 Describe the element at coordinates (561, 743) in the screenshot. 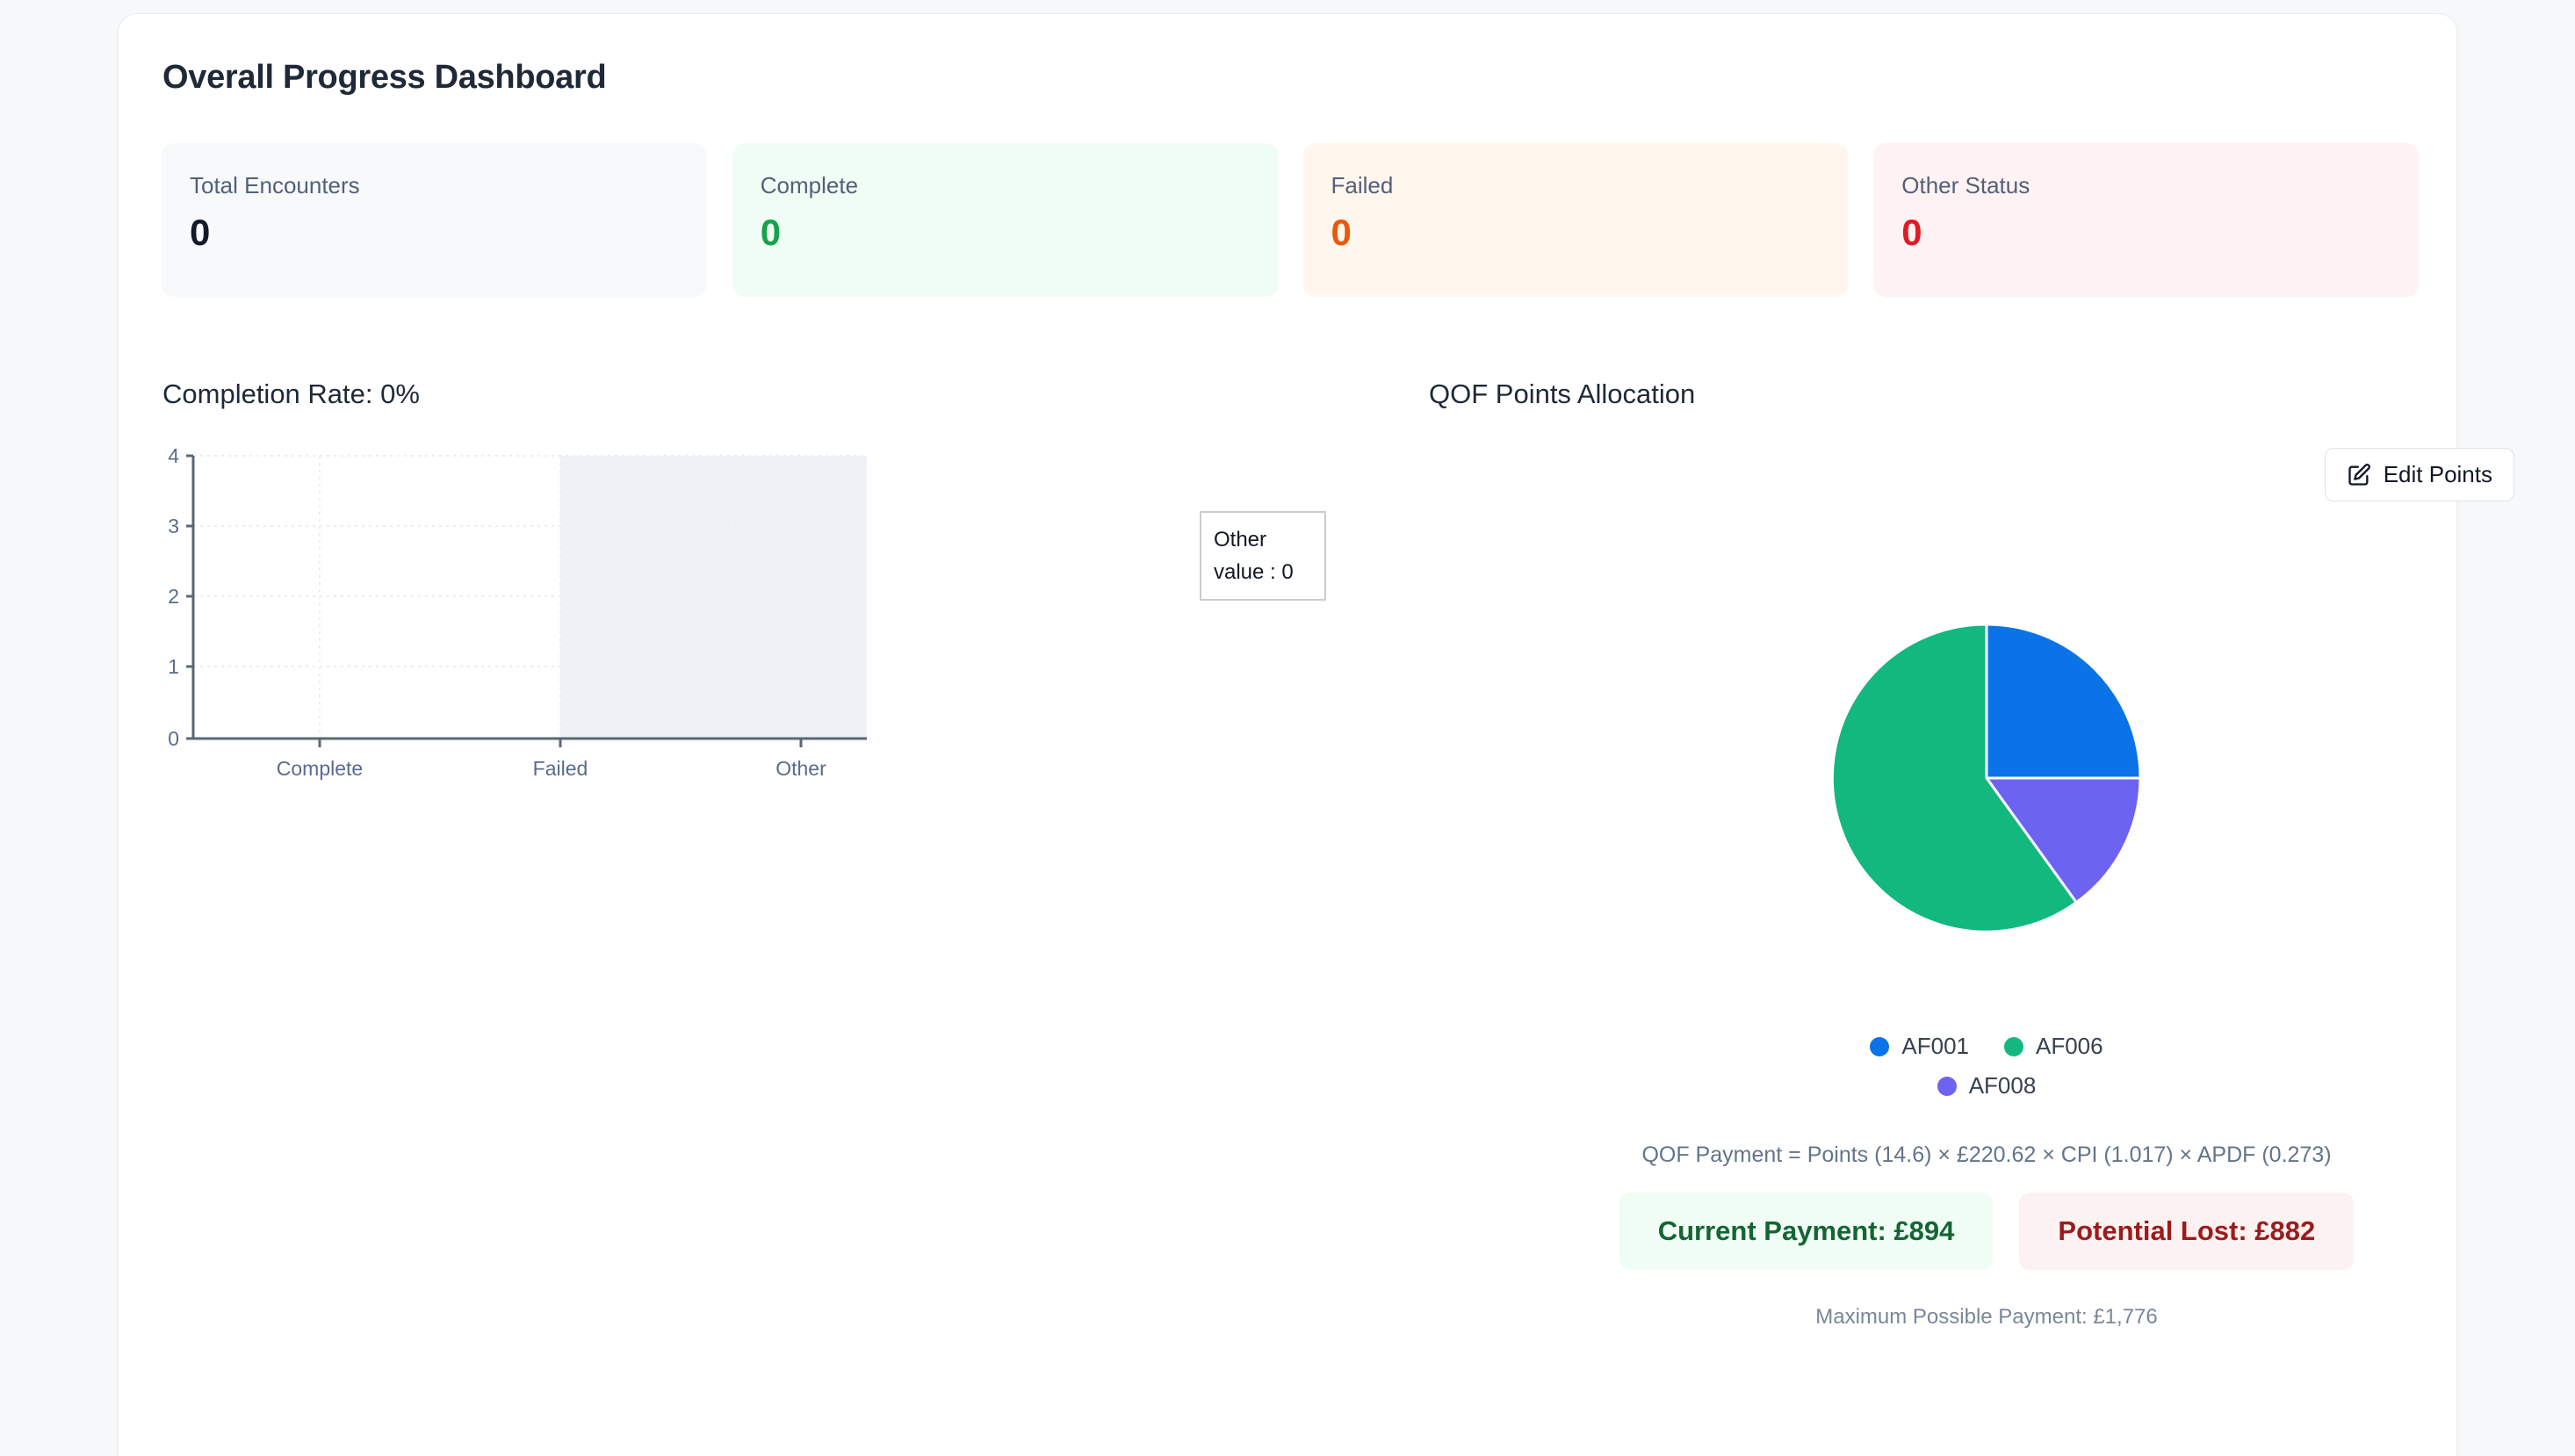

I see `x-axis-ticks` at that location.